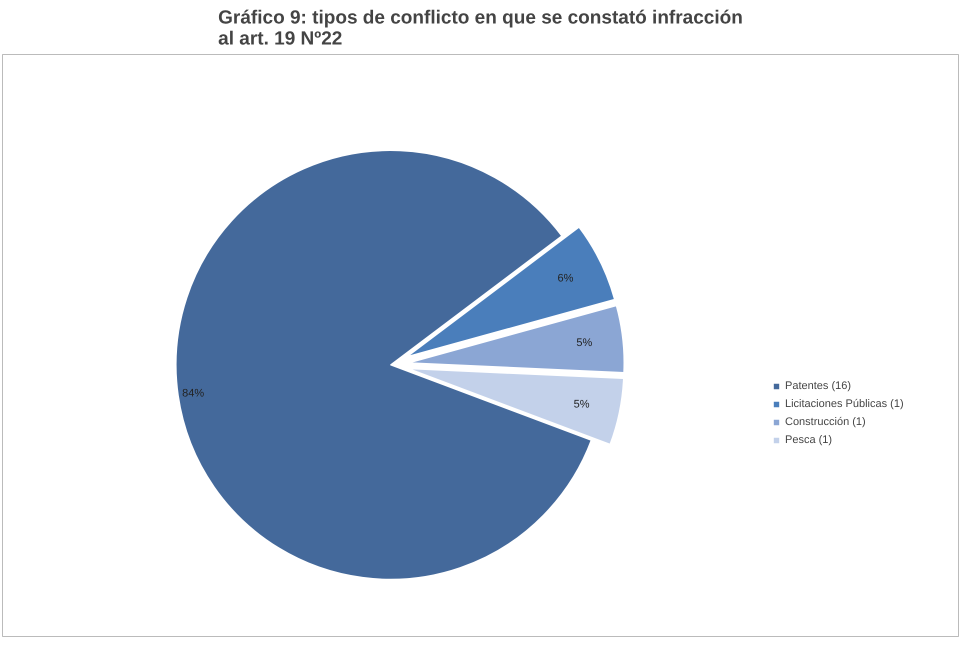 This screenshot has width=964, height=647. Describe the element at coordinates (193, 393) in the screenshot. I see `data-label: 84%` at that location.